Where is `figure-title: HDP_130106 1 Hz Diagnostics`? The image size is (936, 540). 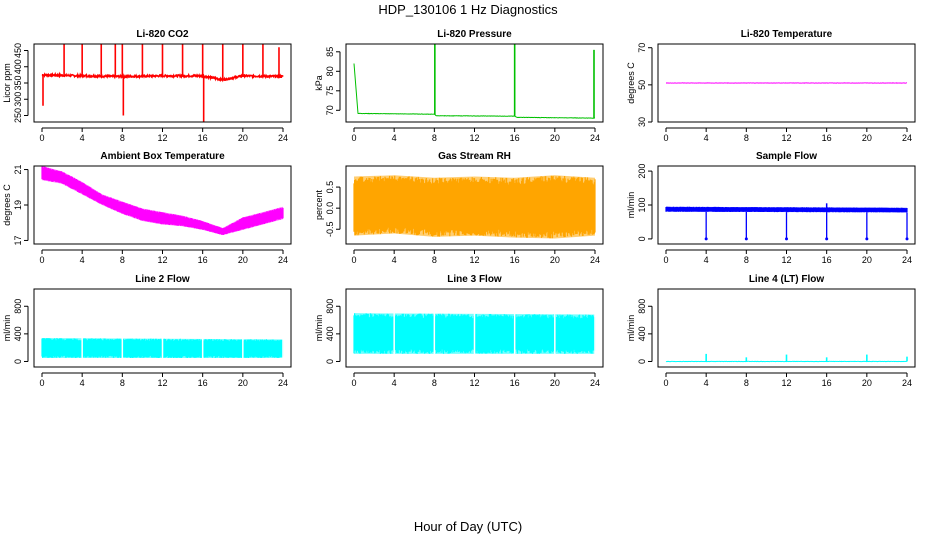
figure-title: HDP_130106 1 Hz Diagnostics is located at coordinates (468, 9).